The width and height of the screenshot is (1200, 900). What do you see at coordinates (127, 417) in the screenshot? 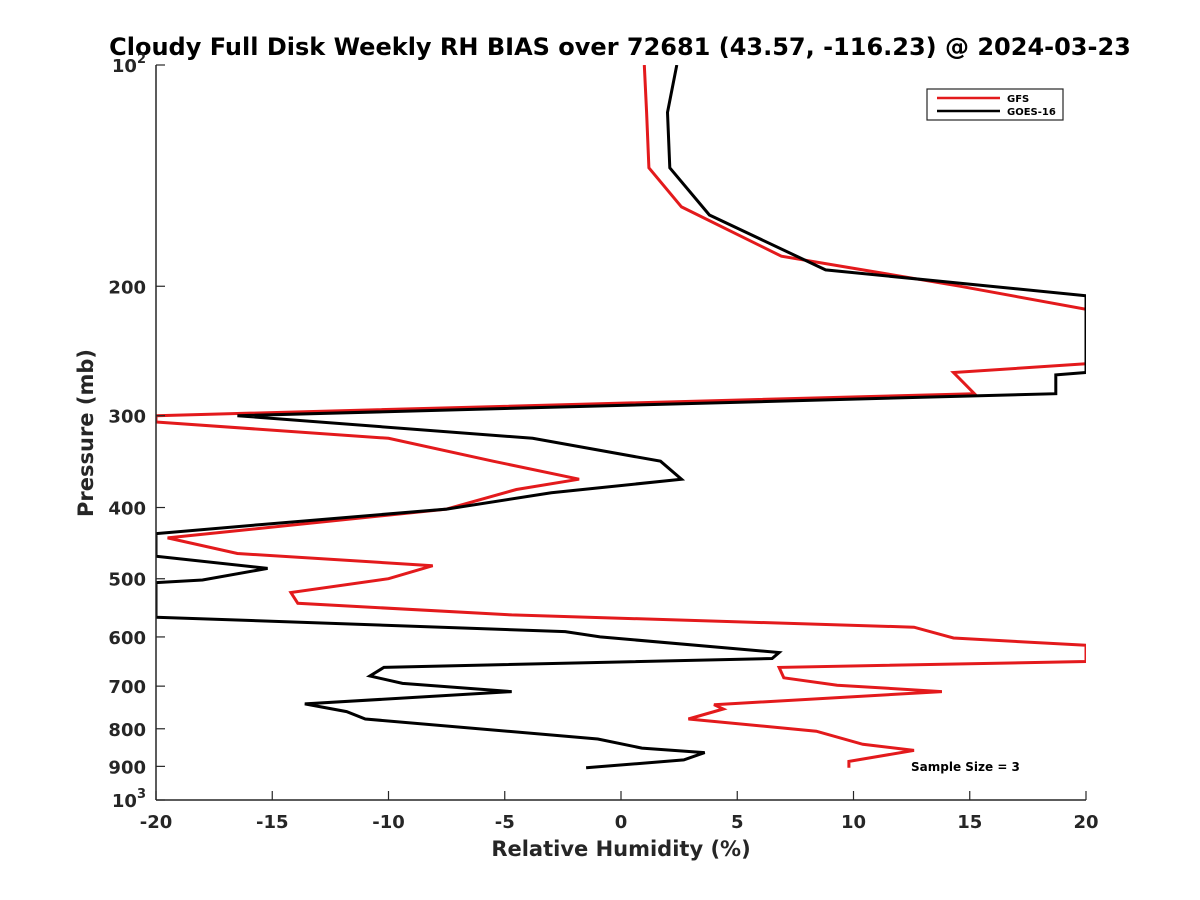
I see `y-tick-label: 300` at bounding box center [127, 417].